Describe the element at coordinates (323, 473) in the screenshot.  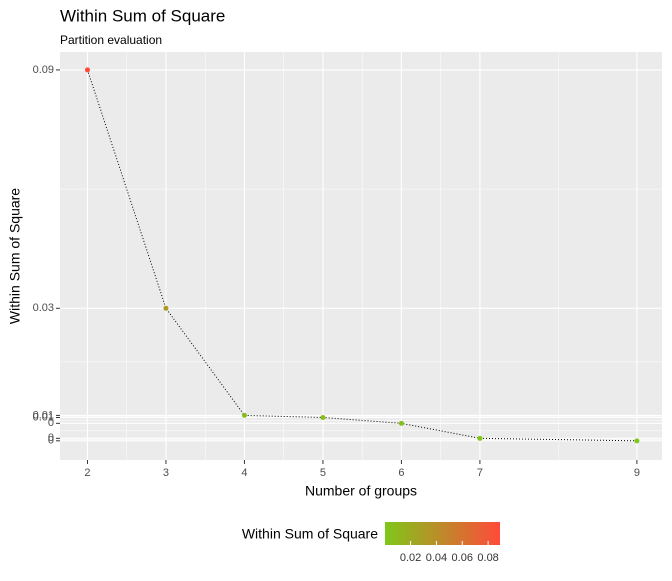
I see `x-tick-label: 5` at that location.